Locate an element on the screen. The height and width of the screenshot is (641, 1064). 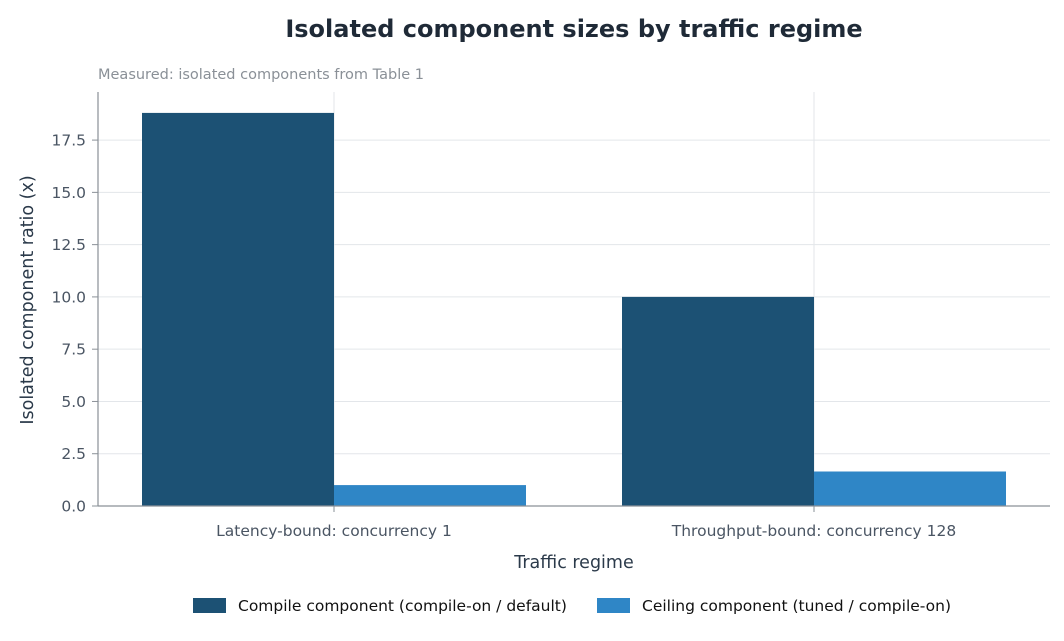
y-tick-label: 15.0 is located at coordinates (68, 193).